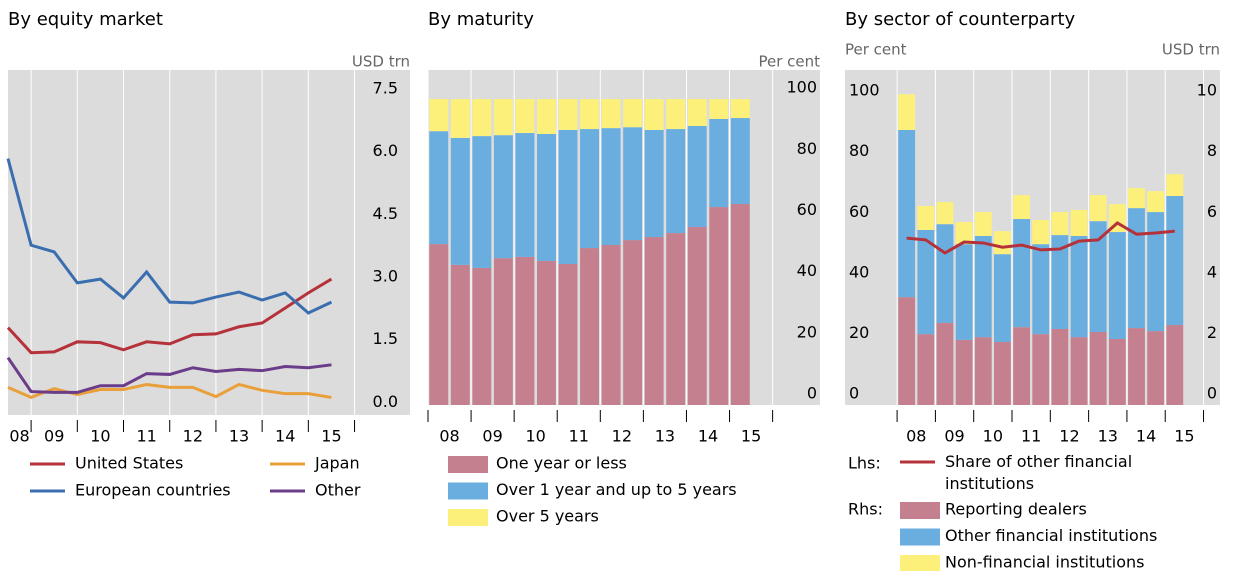  I want to click on legend-label: Over 1 year and up to 5 years, so click(616, 489).